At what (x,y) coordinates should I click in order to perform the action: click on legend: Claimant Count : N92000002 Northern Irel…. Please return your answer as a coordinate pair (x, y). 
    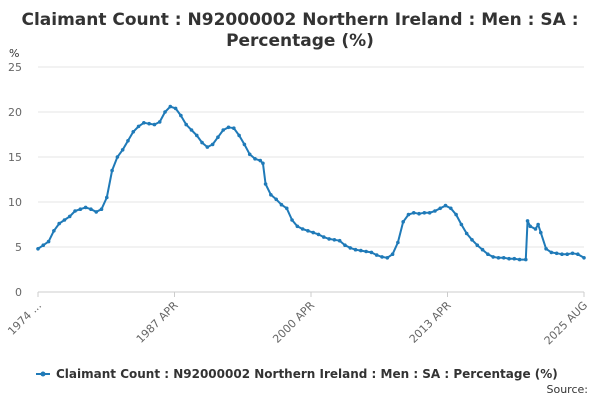
    Looking at the image, I should click on (297, 374).